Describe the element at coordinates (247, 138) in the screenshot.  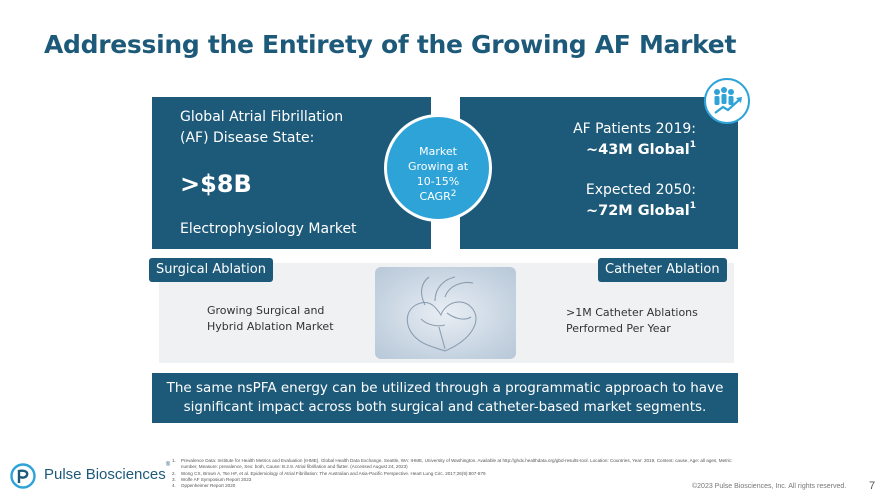
I see `af-label-line2: (AF) Disease State:` at that location.